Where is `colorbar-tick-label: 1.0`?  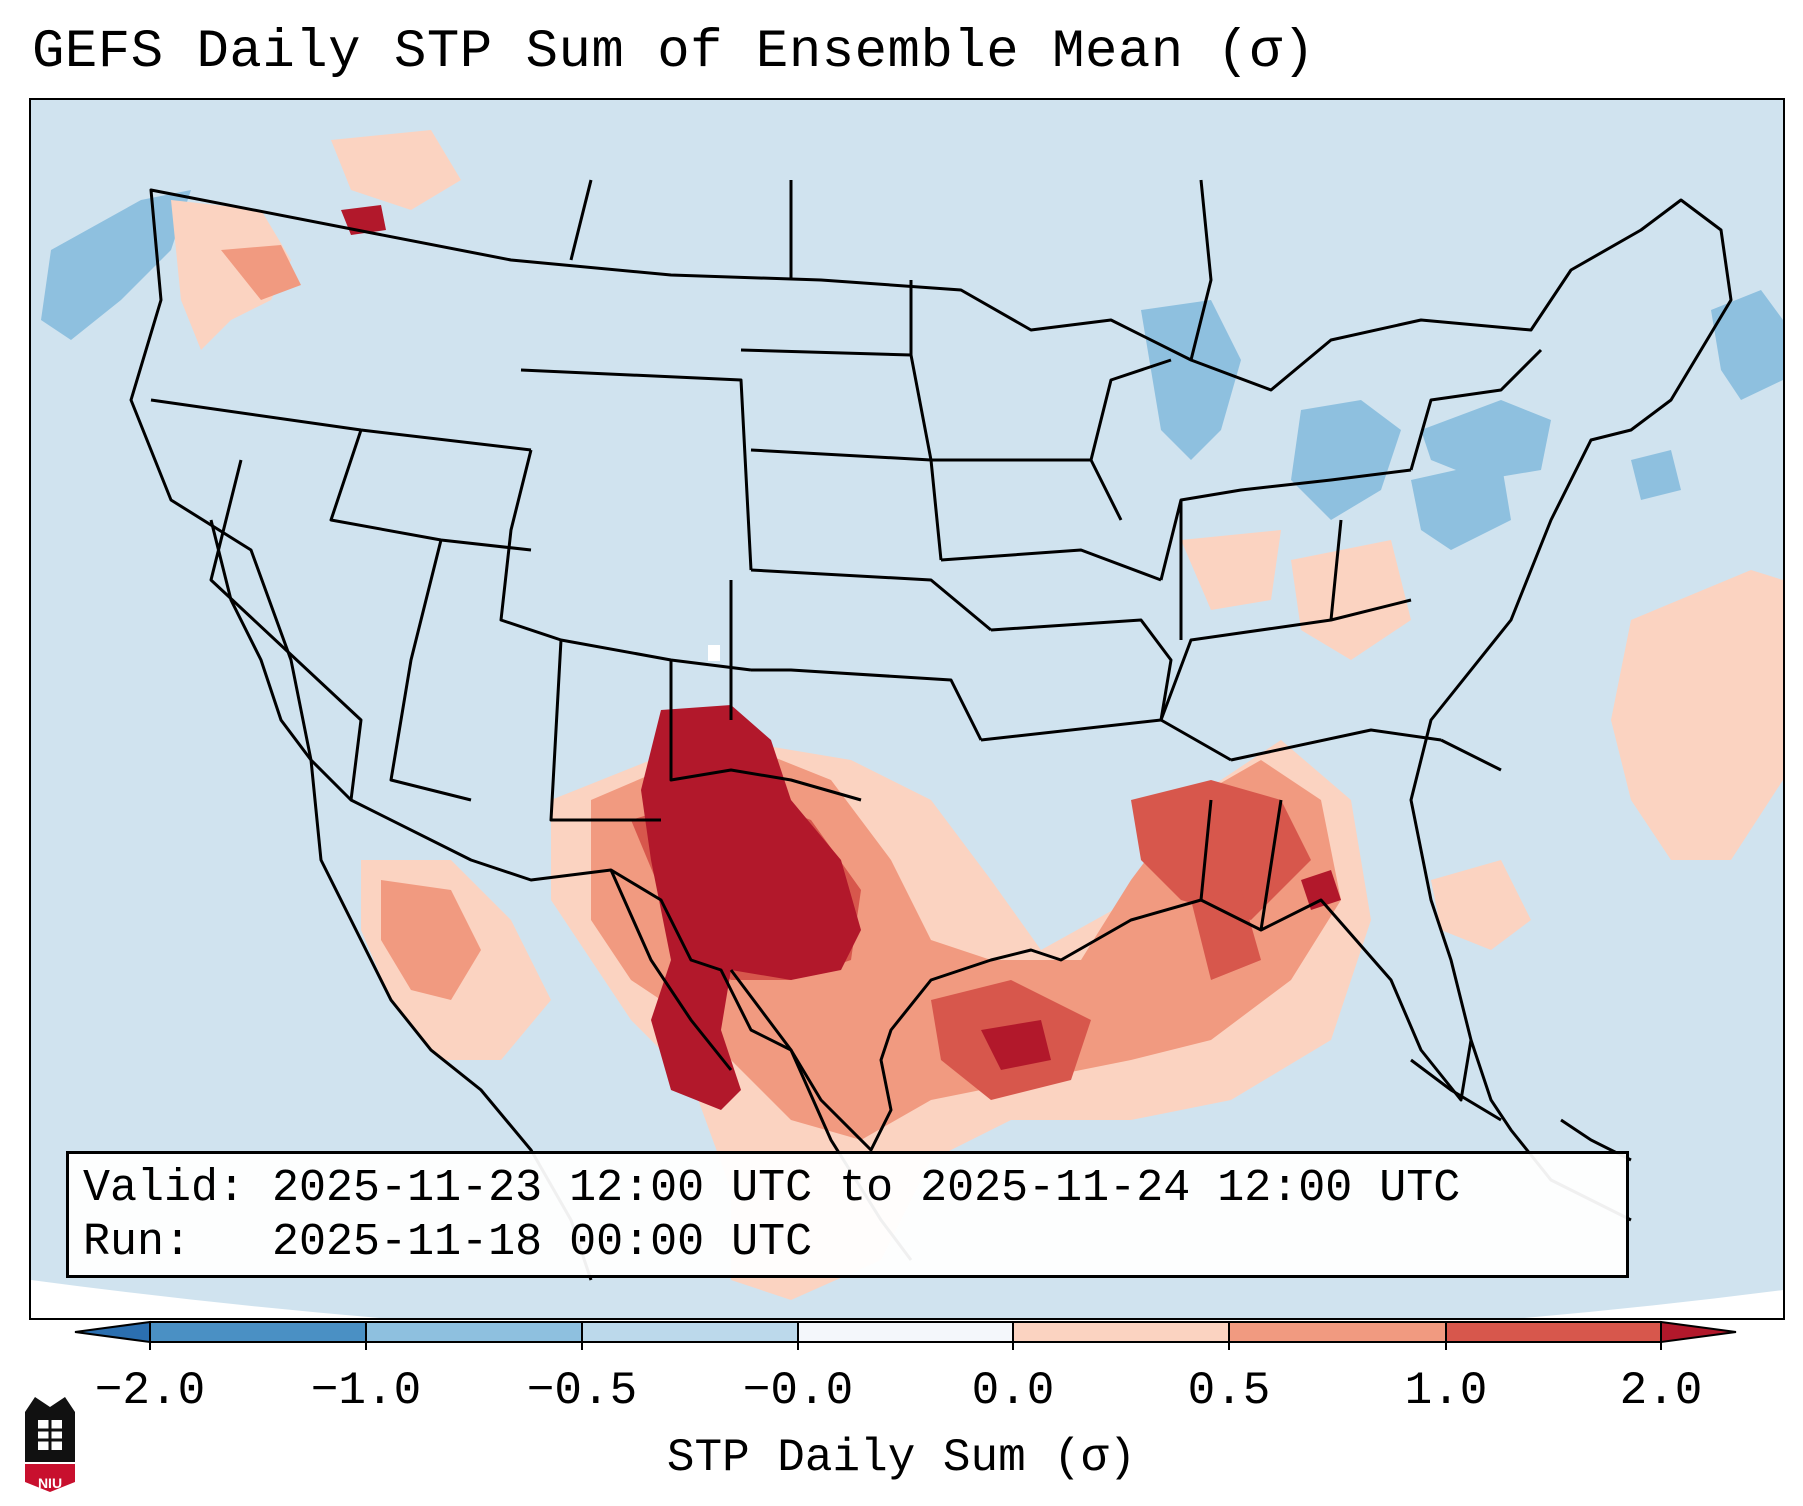 colorbar-tick-label: 1.0 is located at coordinates (1446, 1391).